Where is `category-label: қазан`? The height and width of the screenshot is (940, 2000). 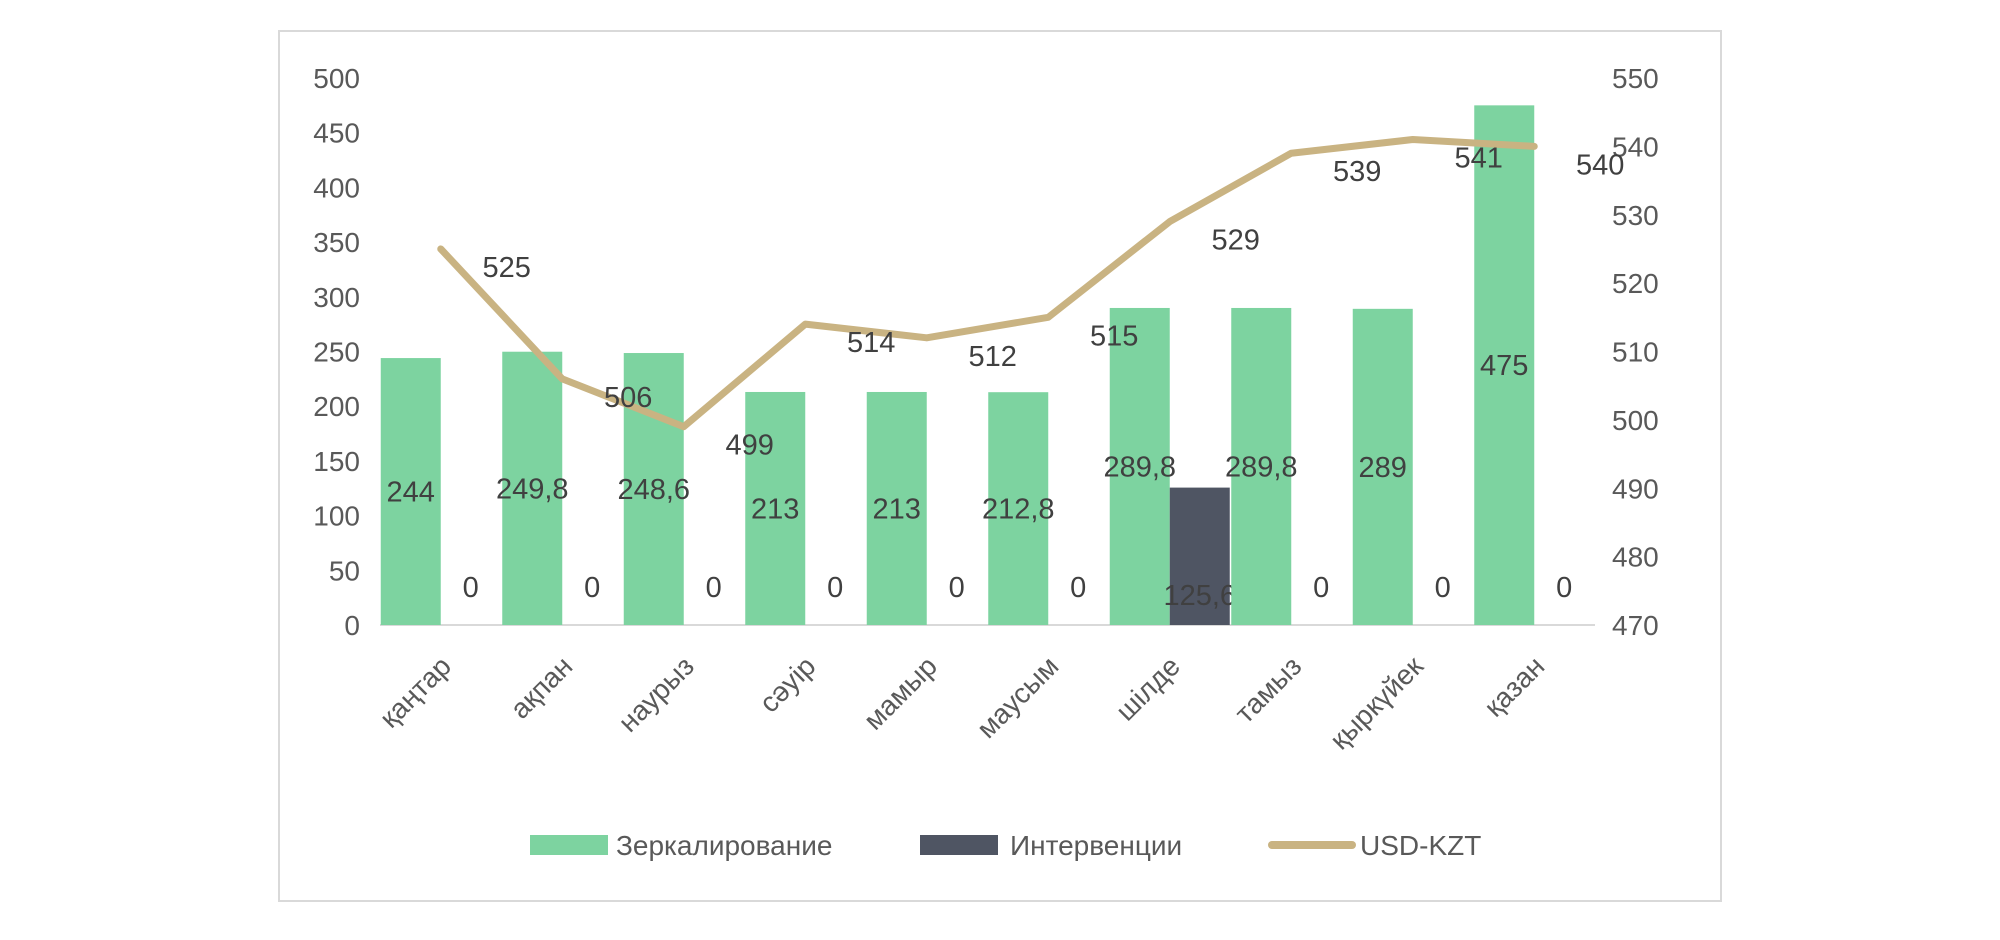
category-label: қазан is located at coordinates (1514, 686).